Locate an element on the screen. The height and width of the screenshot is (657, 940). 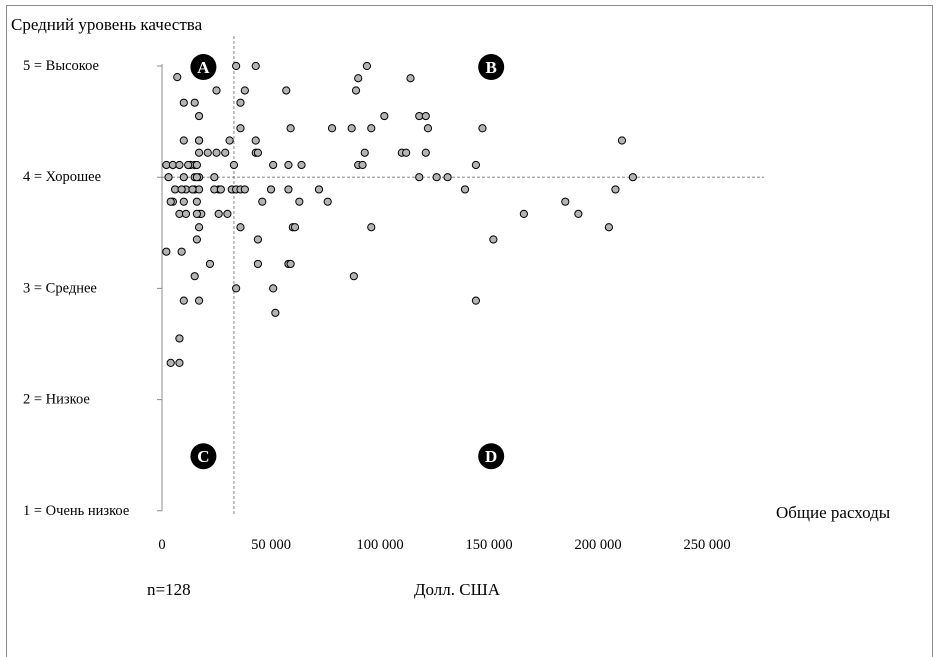
x-tick-label: 250 000 is located at coordinates (706, 545).